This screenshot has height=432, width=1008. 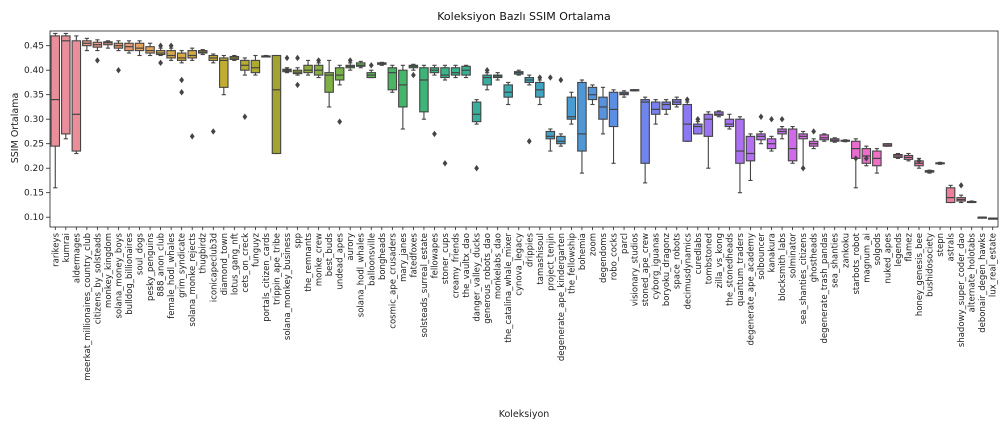 What do you see at coordinates (520, 264) in the screenshot?
I see `x-tick-label: cynova_legacy` at bounding box center [520, 264].